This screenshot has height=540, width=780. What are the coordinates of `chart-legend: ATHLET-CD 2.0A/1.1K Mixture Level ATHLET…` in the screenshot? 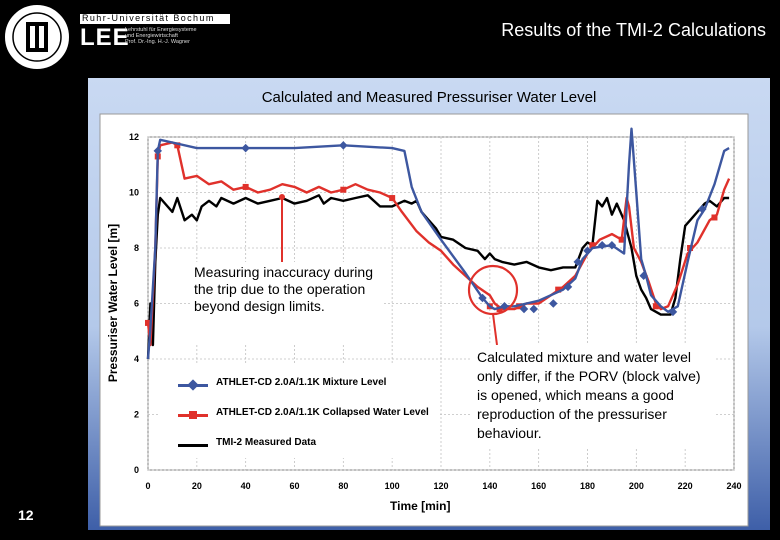 It's located at (300, 411).